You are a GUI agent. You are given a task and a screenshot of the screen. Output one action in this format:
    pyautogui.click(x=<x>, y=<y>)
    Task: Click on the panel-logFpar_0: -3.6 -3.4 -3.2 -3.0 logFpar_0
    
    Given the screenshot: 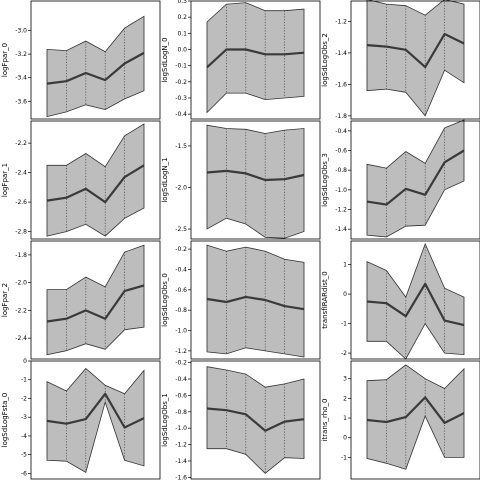 What is the action you would take?
    pyautogui.click(x=81, y=60)
    